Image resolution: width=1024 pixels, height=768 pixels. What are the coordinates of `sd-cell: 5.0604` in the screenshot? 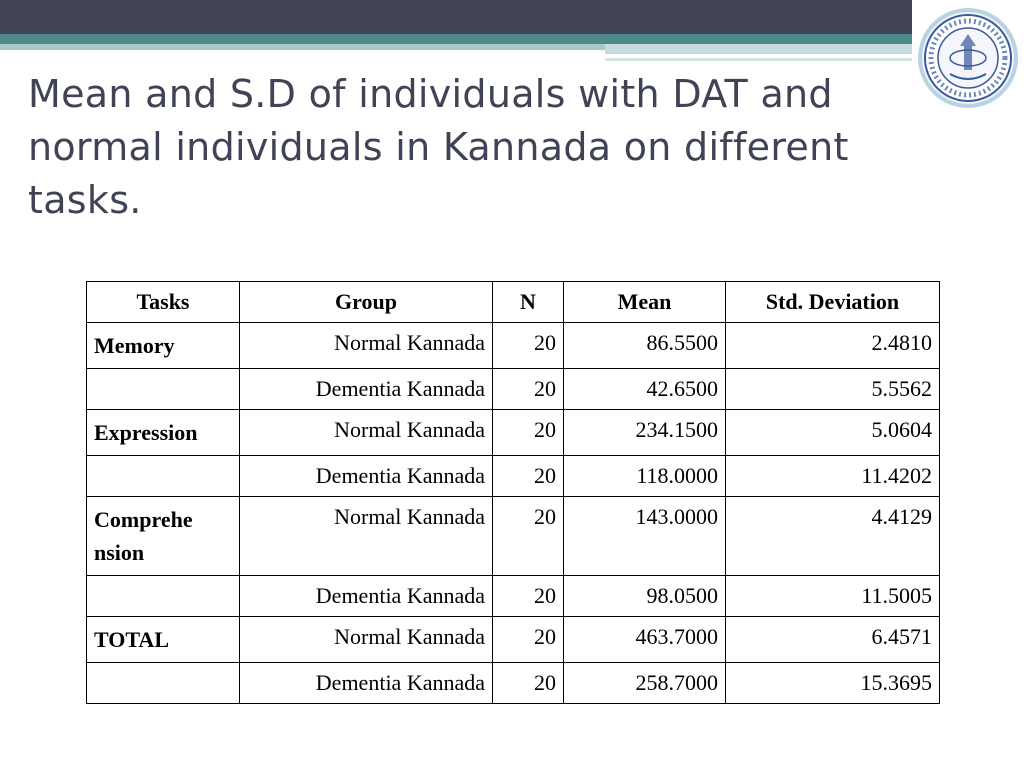 It's located at (832, 432).